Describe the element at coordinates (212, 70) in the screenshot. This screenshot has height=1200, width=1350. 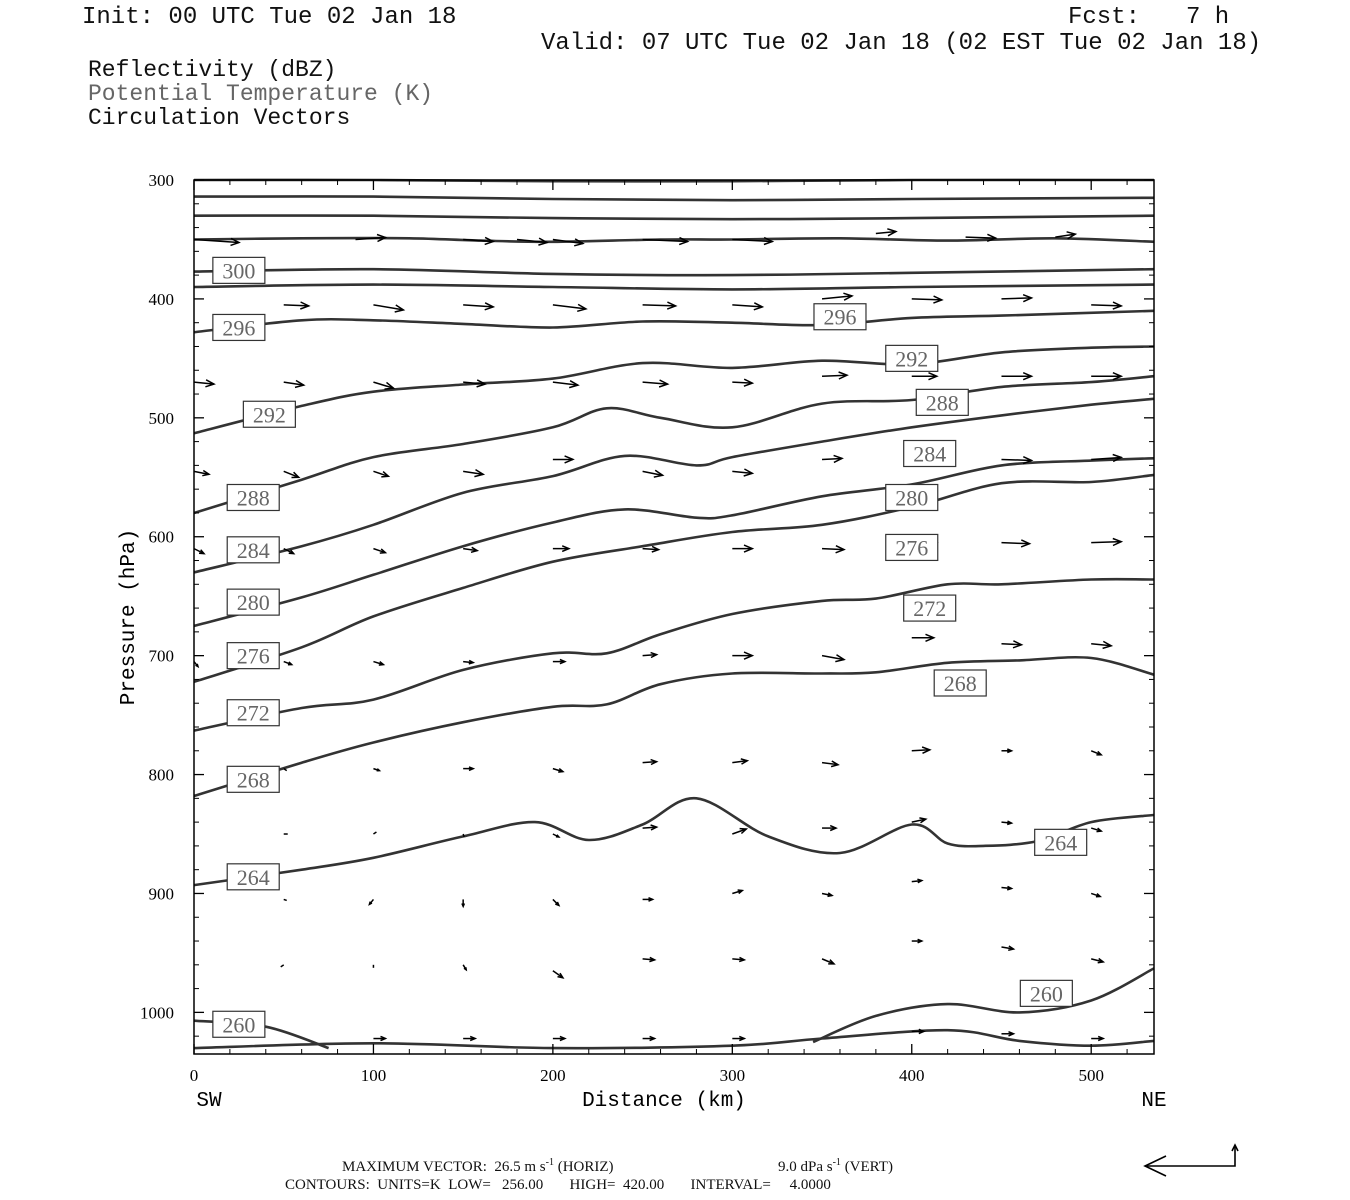
I see `field-reflectivity: Reflectivity (dBZ)` at that location.